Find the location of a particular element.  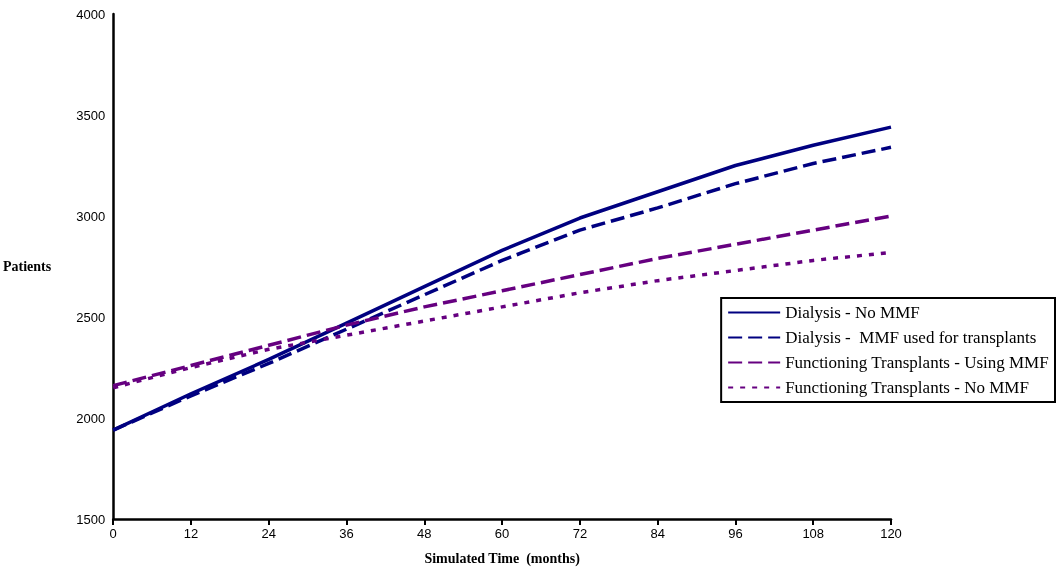

legend-label: Functioning Transplants - No MMF is located at coordinates (907, 387).